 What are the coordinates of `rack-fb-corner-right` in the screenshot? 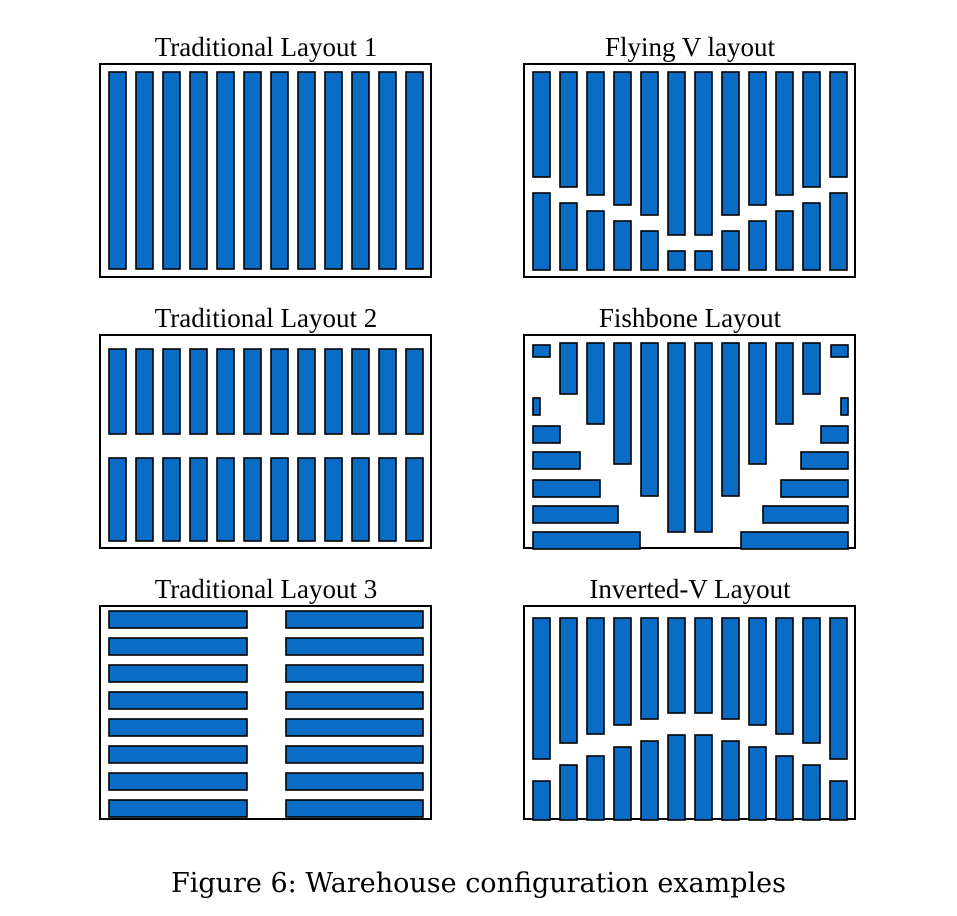 It's located at (839, 351).